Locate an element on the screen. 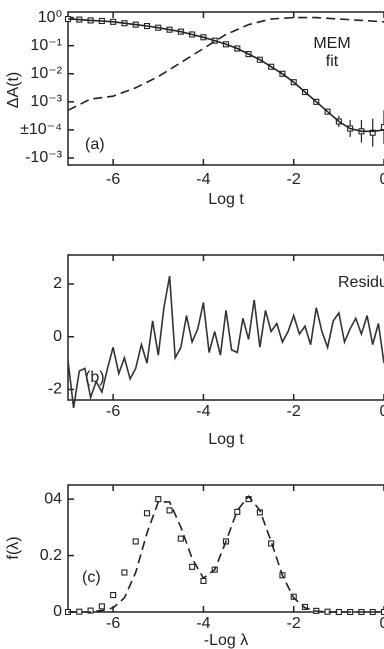 This screenshot has width=384, height=649. y-tick-label: 04 is located at coordinates (53, 498).